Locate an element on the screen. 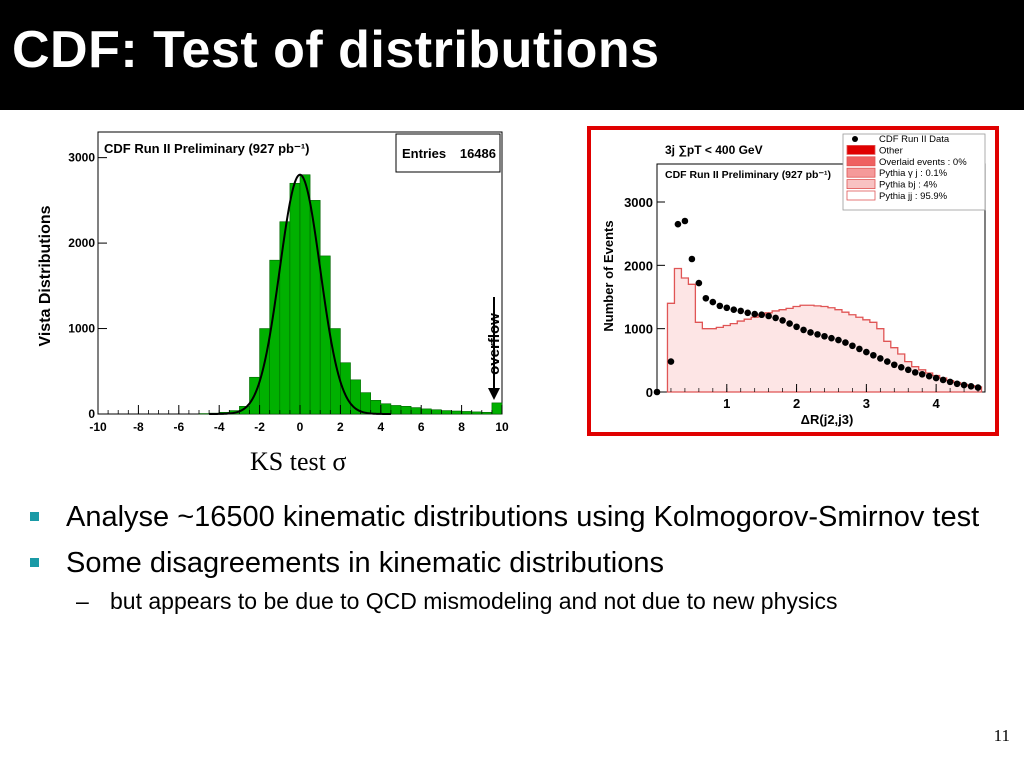 The width and height of the screenshot is (1024, 768). monte-carlo-histogram is located at coordinates (824, 330).